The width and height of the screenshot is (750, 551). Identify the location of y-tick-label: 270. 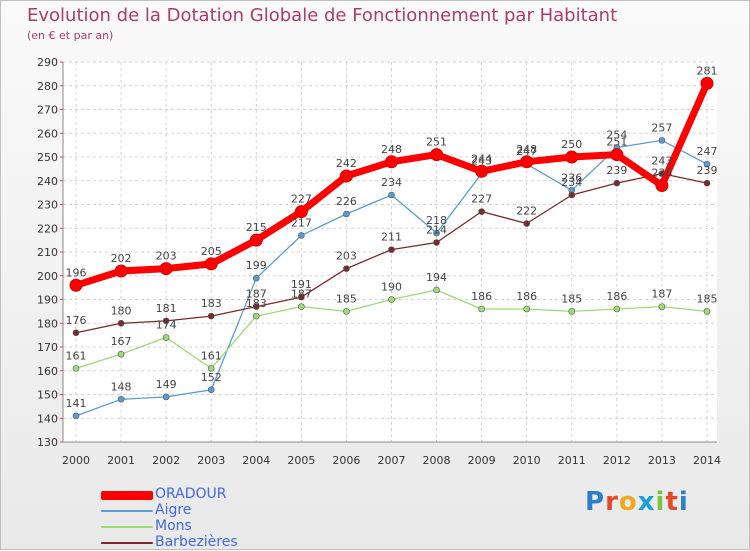
(47, 110).